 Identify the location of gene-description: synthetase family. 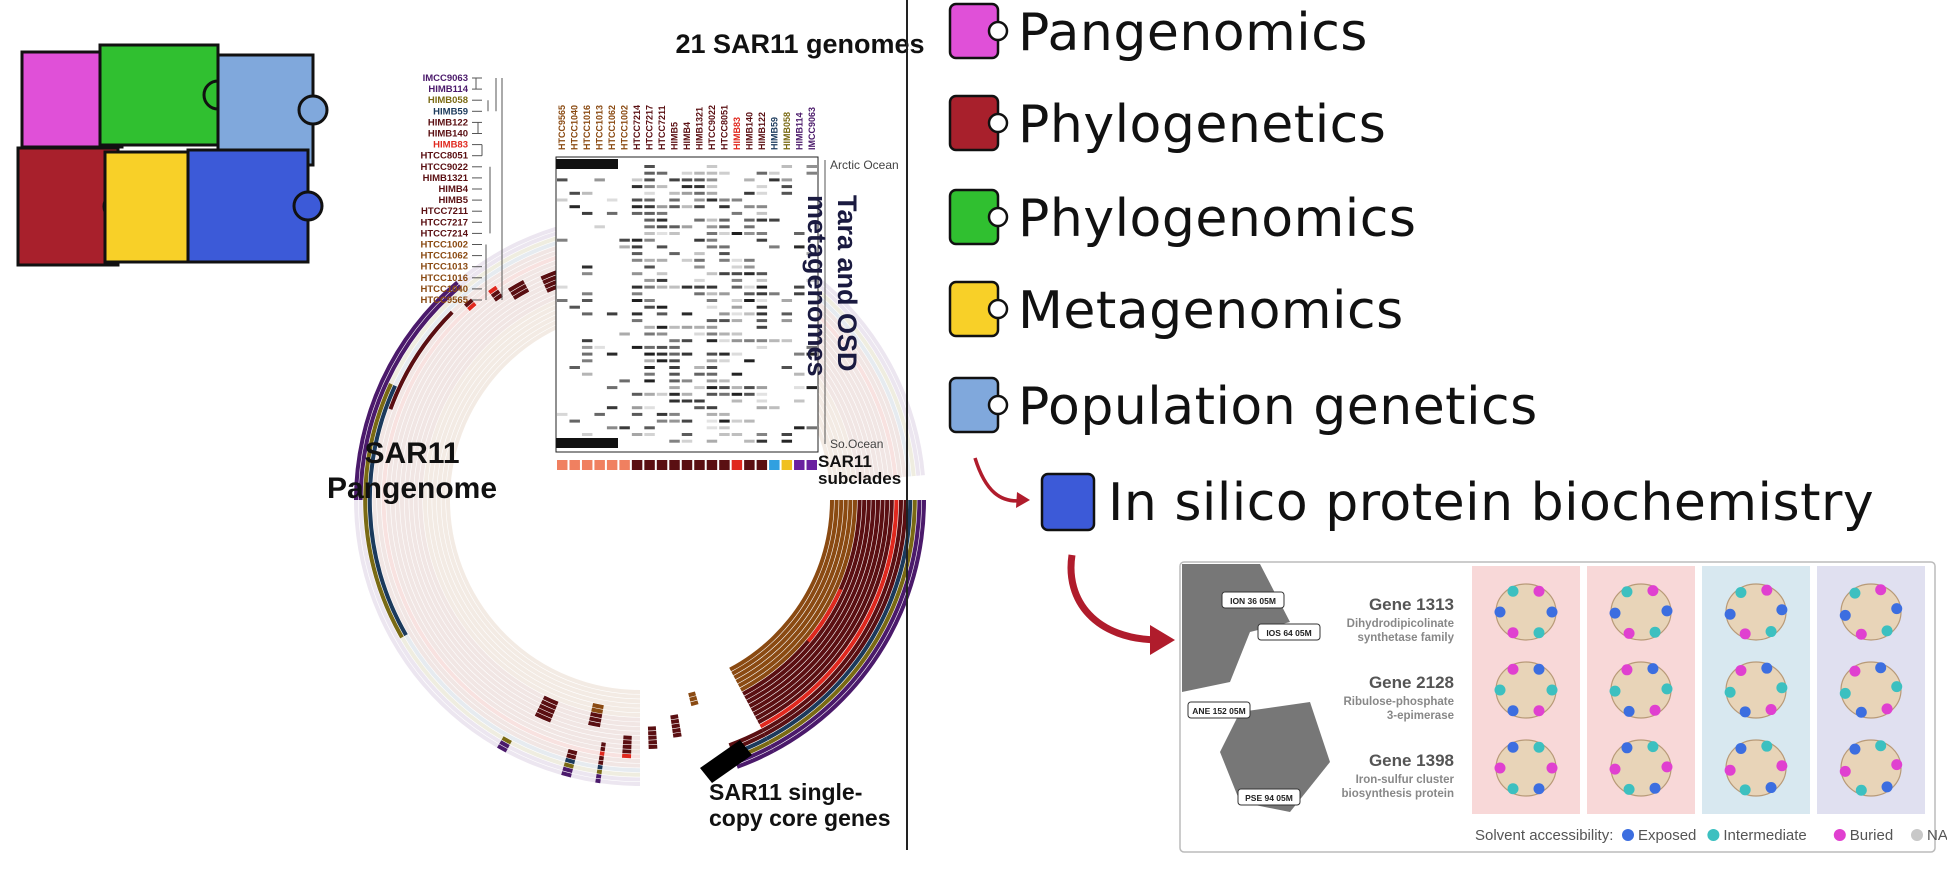
(1405, 638).